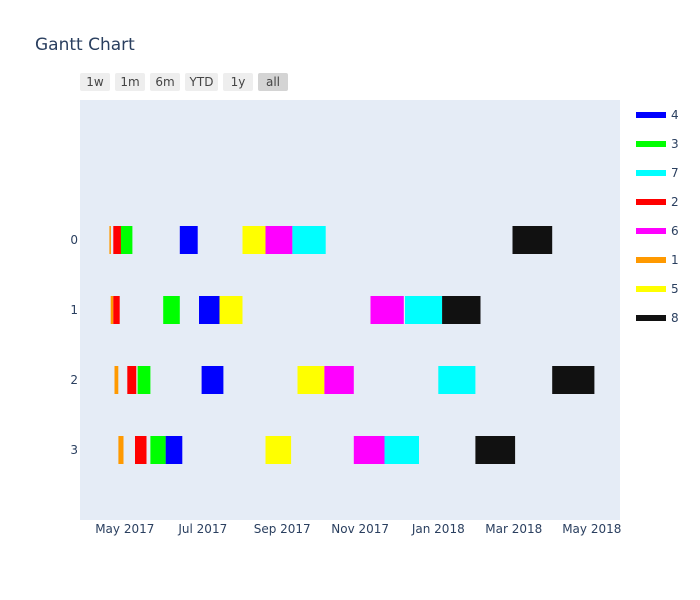  I want to click on chart-title: Gantt Chart, so click(85, 45).